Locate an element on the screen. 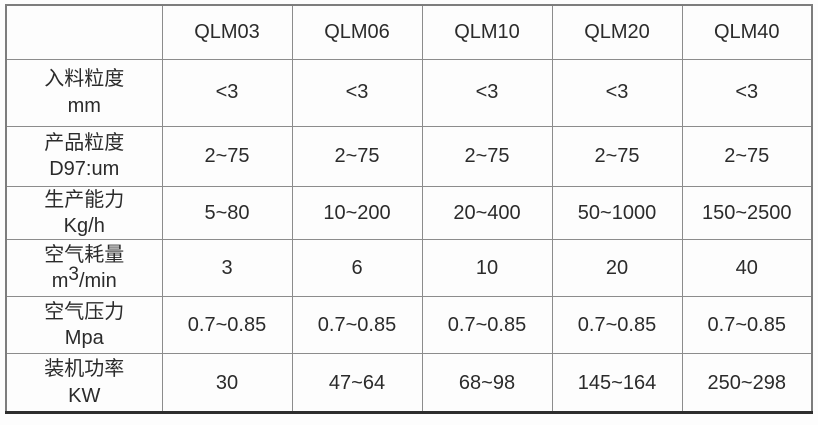 Image resolution: width=818 pixels, height=425 pixels. row-label-name: 空气耗量 is located at coordinates (84, 254).